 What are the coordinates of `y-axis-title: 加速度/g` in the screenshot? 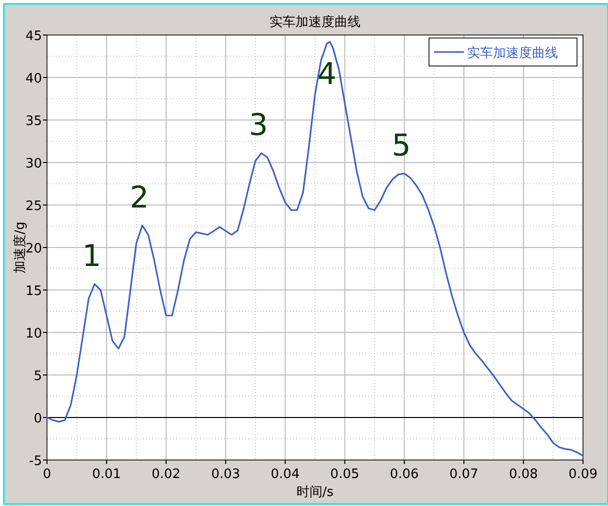 It's located at (20, 248).